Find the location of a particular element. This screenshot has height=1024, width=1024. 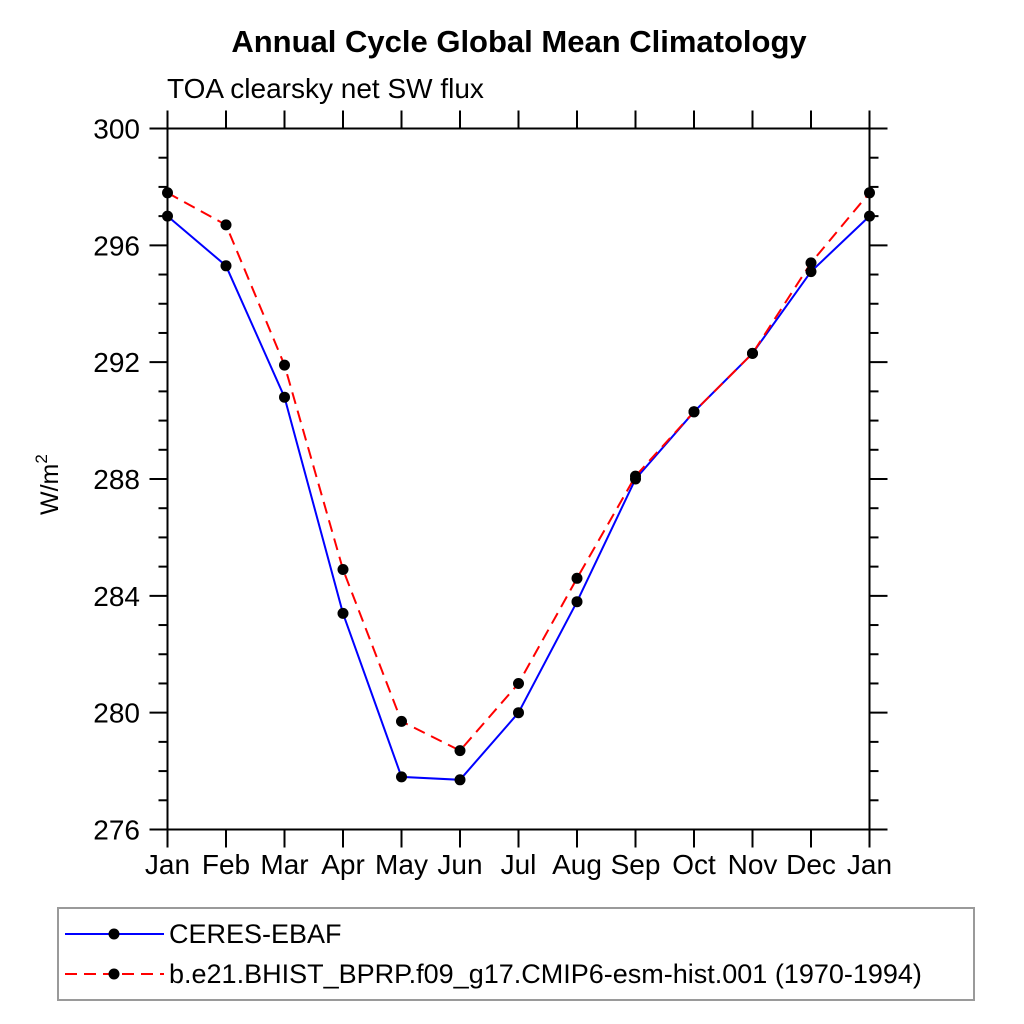

y-tick-label: 284 is located at coordinates (116, 596).